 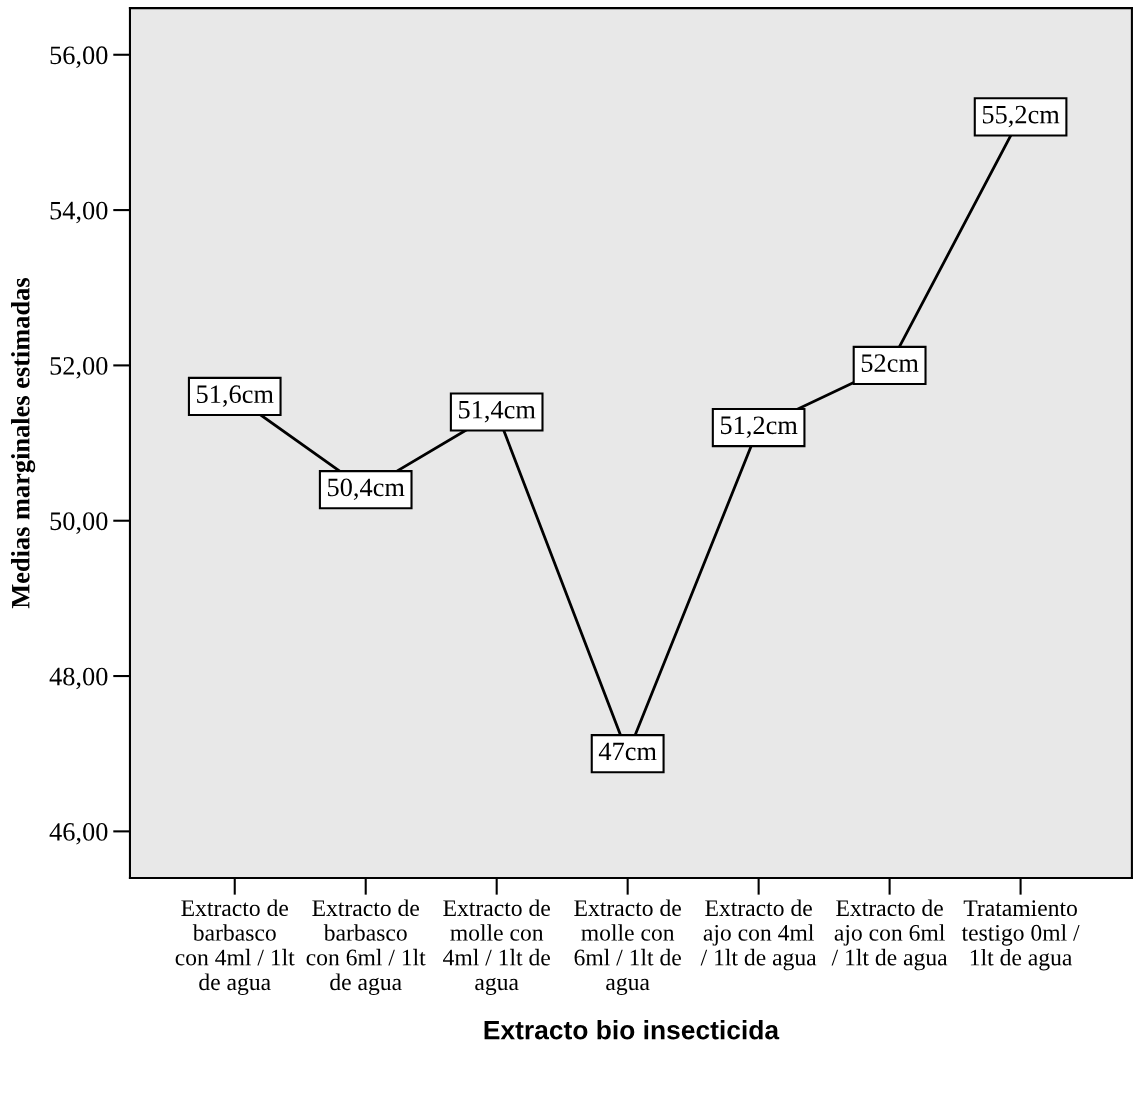 What do you see at coordinates (366, 489) in the screenshot?
I see `data-label: 50,4cm` at bounding box center [366, 489].